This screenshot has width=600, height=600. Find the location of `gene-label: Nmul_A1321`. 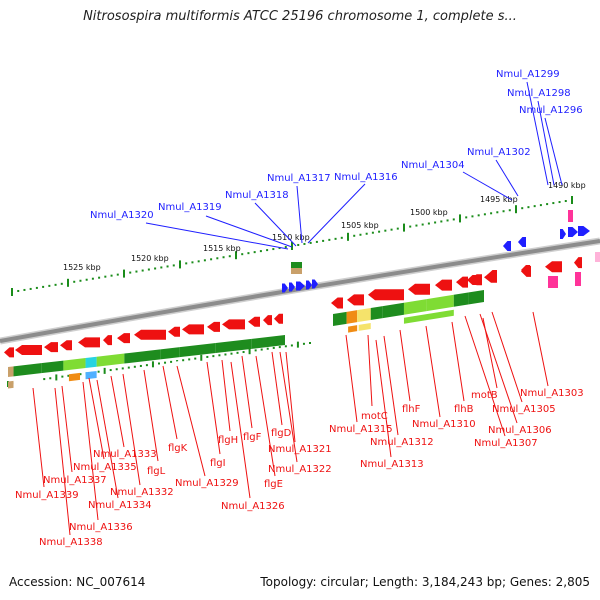

gene-label: Nmul_A1321 is located at coordinates (300, 449).